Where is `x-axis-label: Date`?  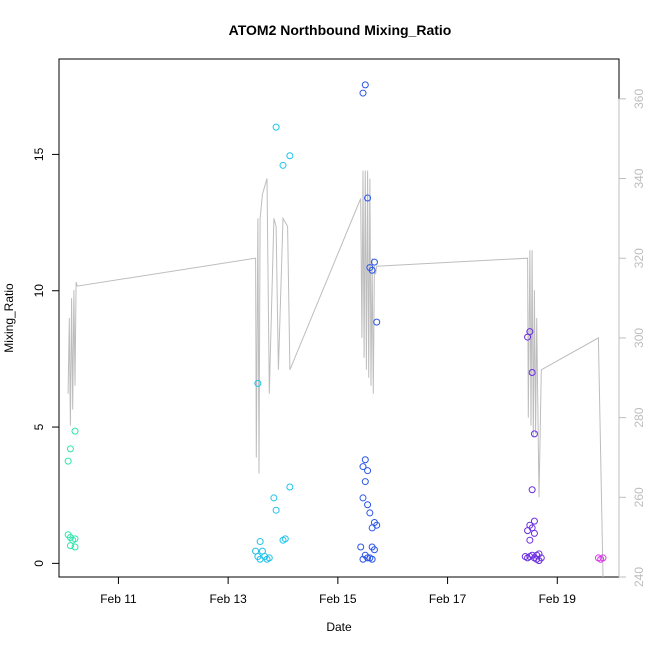 x-axis-label: Date is located at coordinates (339, 627).